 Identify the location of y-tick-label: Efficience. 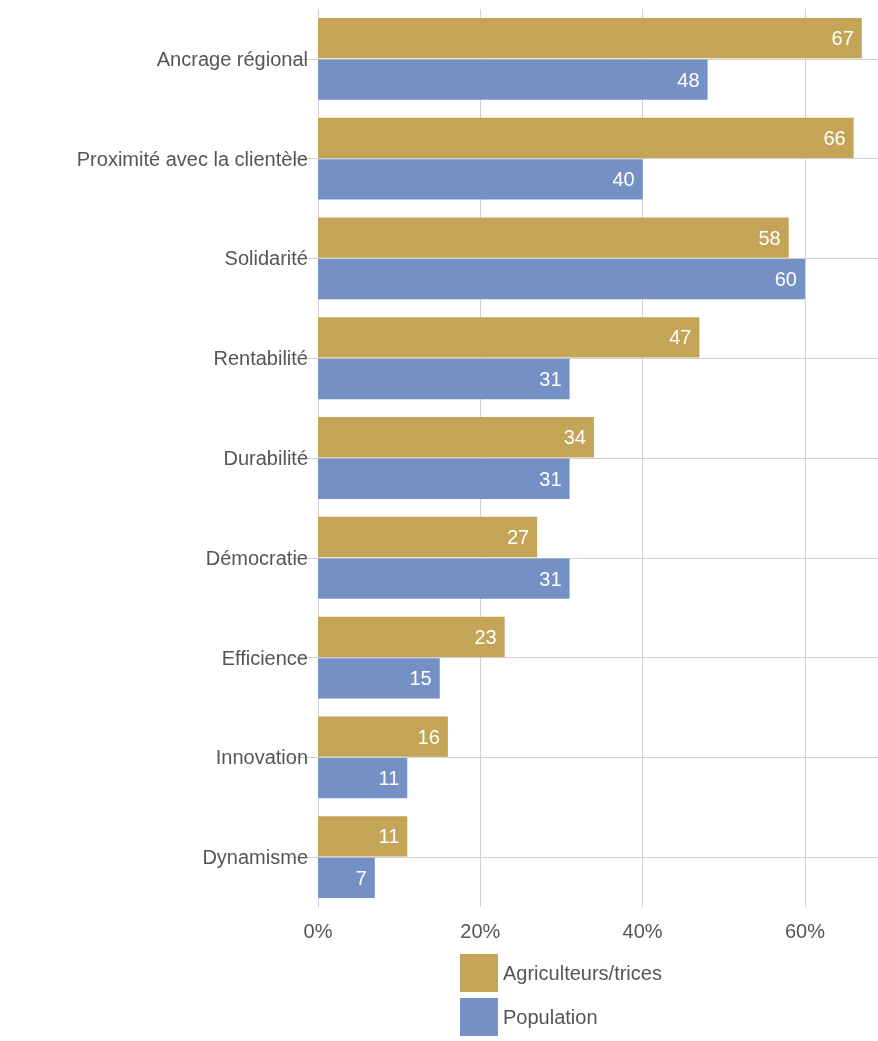
(264, 657).